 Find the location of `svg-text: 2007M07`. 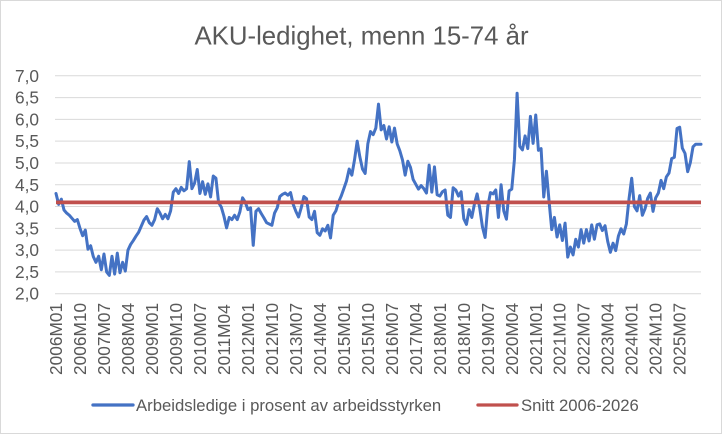

svg-text: 2007M07 is located at coordinates (104, 339).